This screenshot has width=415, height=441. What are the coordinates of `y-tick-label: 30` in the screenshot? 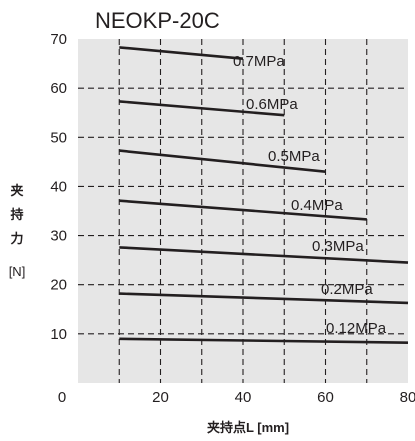 It's located at (58, 236).